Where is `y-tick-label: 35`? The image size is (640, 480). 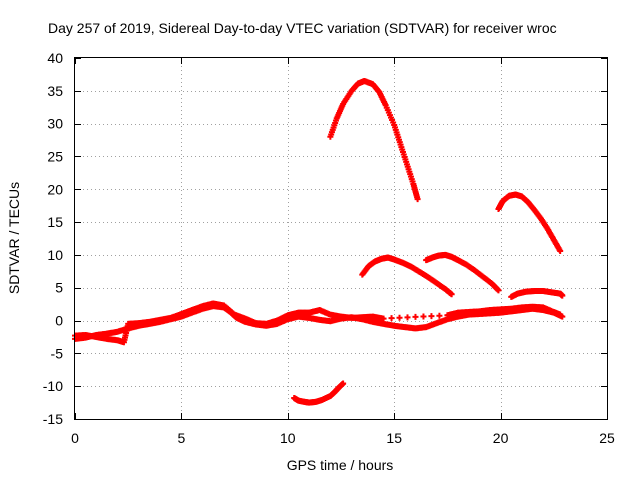
y-tick-label: 35 is located at coordinates (55, 91).